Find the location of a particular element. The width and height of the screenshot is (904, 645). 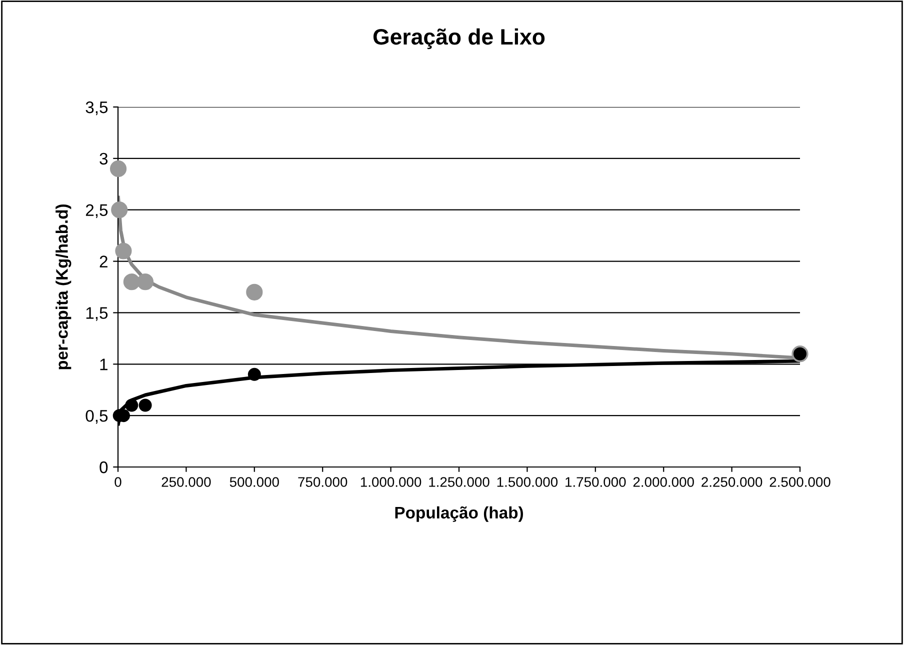

chart-title: Geração de Lixo is located at coordinates (459, 39).